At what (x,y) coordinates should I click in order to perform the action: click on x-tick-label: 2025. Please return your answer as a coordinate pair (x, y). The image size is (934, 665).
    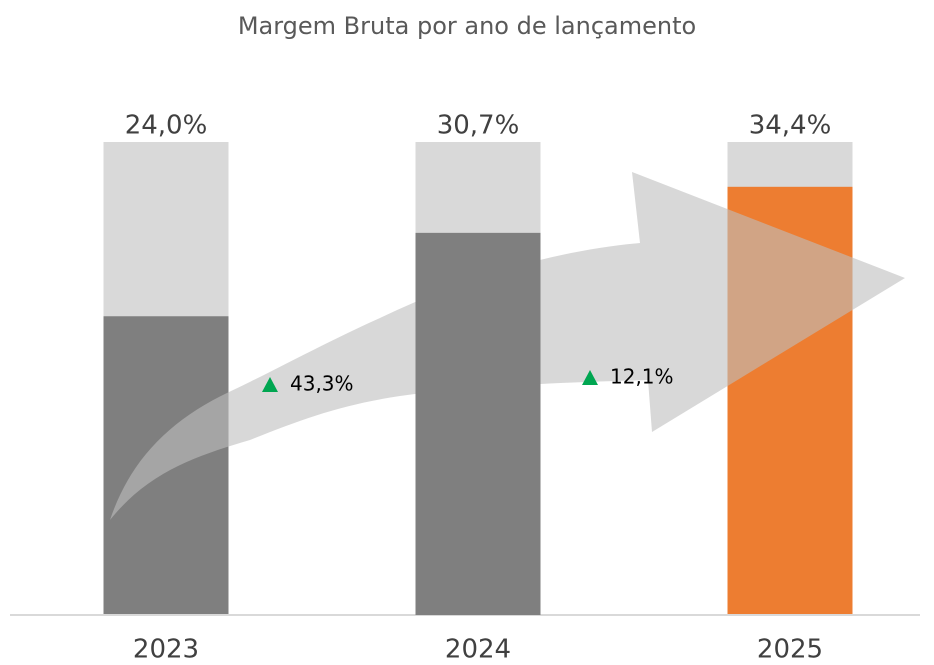
    Looking at the image, I should click on (790, 650).